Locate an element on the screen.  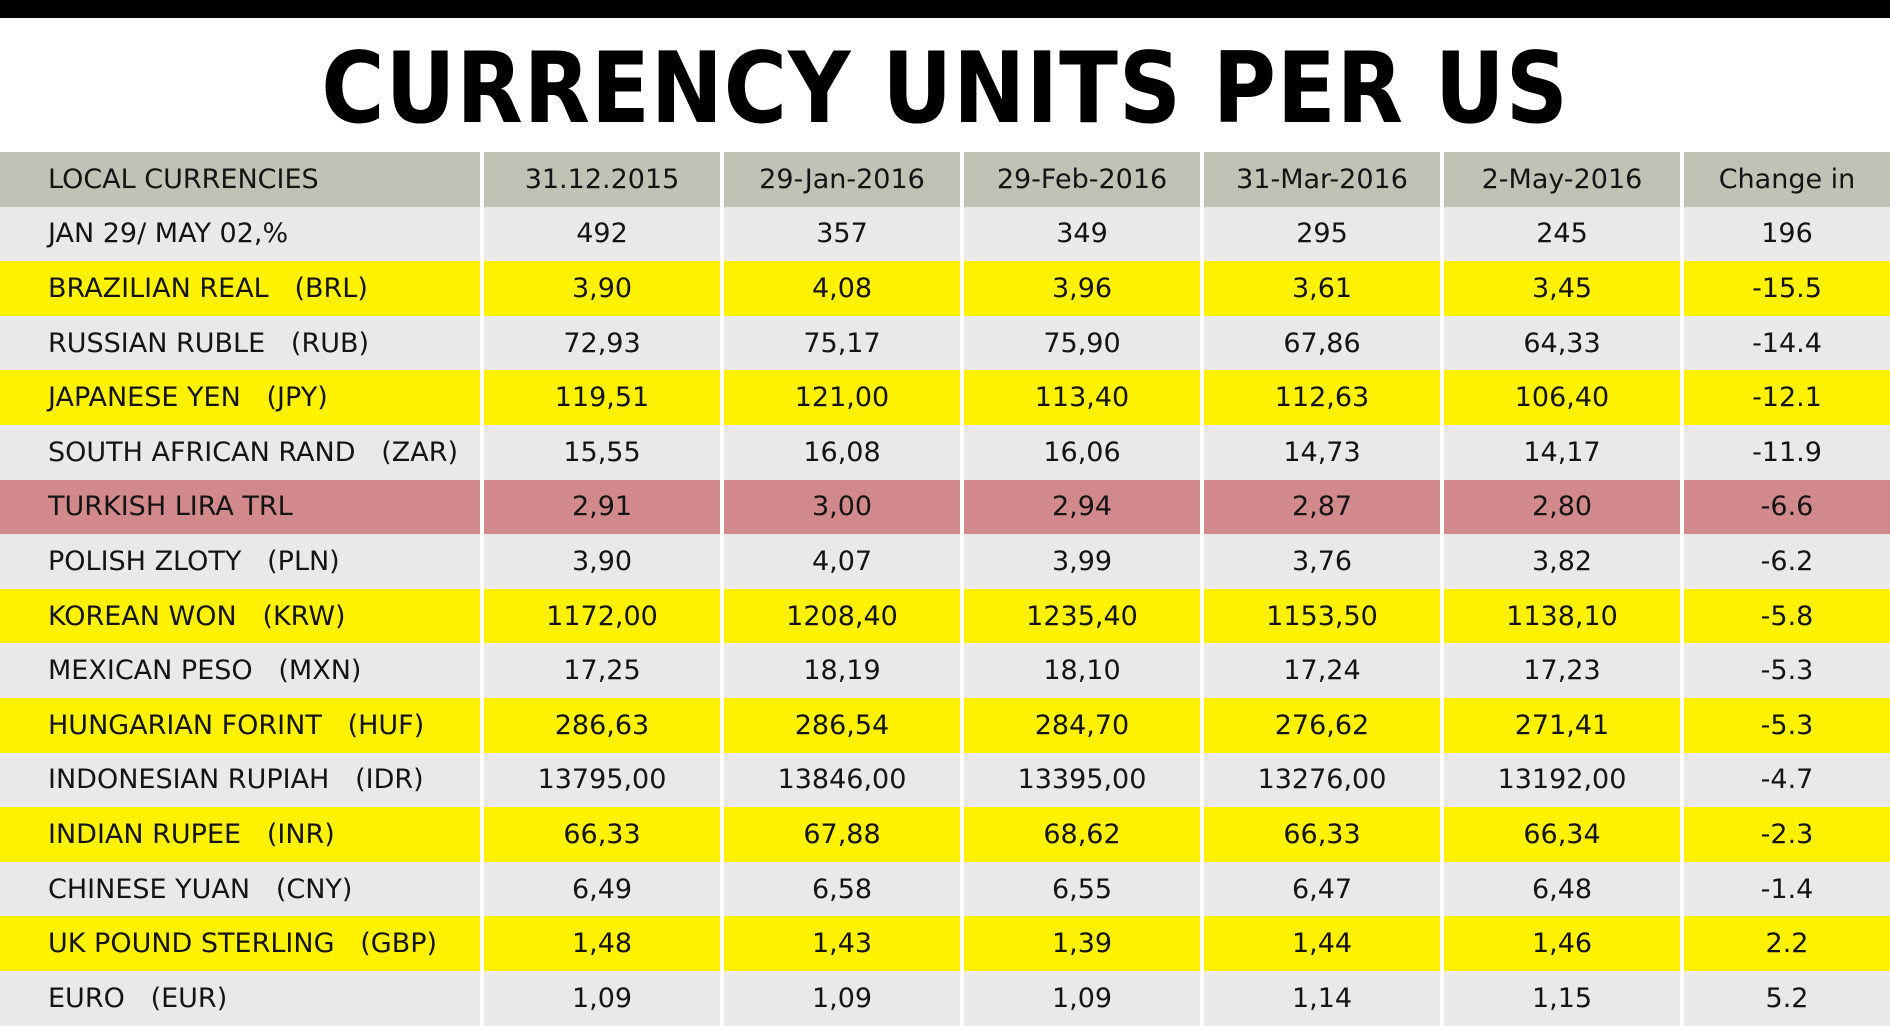
row-label: EURO (EUR) is located at coordinates (242, 998).